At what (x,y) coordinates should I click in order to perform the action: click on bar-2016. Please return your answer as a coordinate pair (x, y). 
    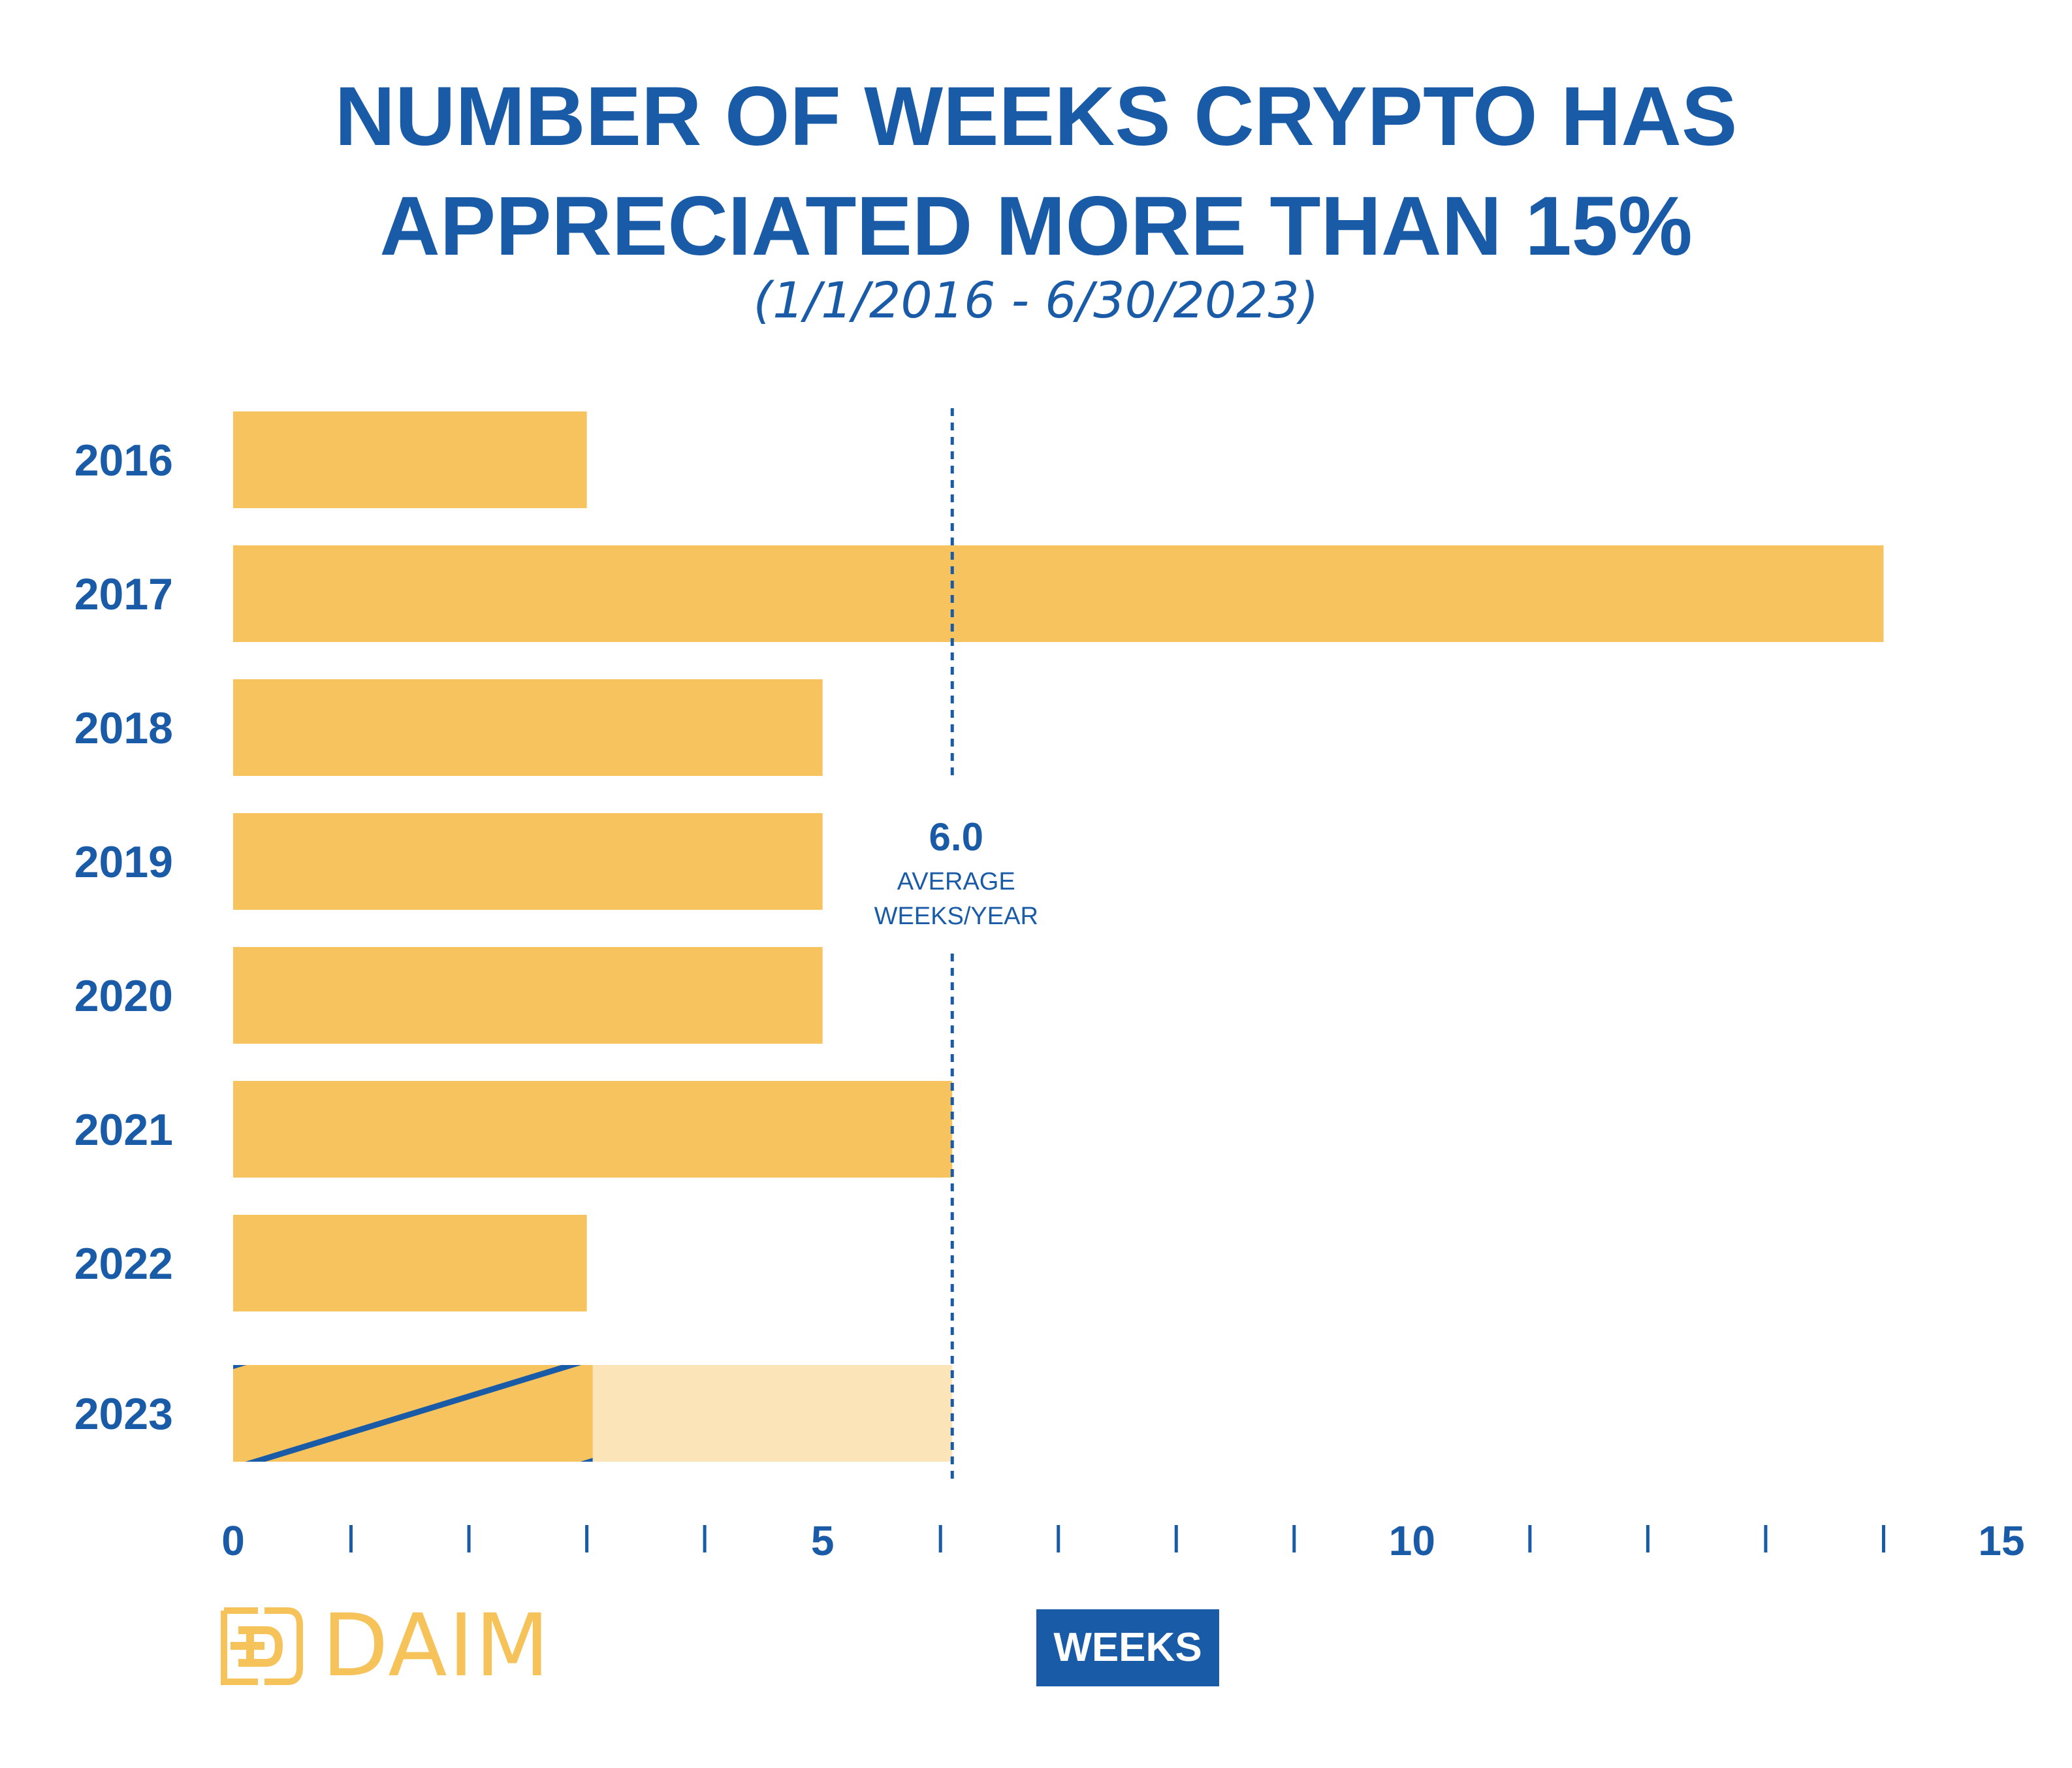
    Looking at the image, I should click on (410, 459).